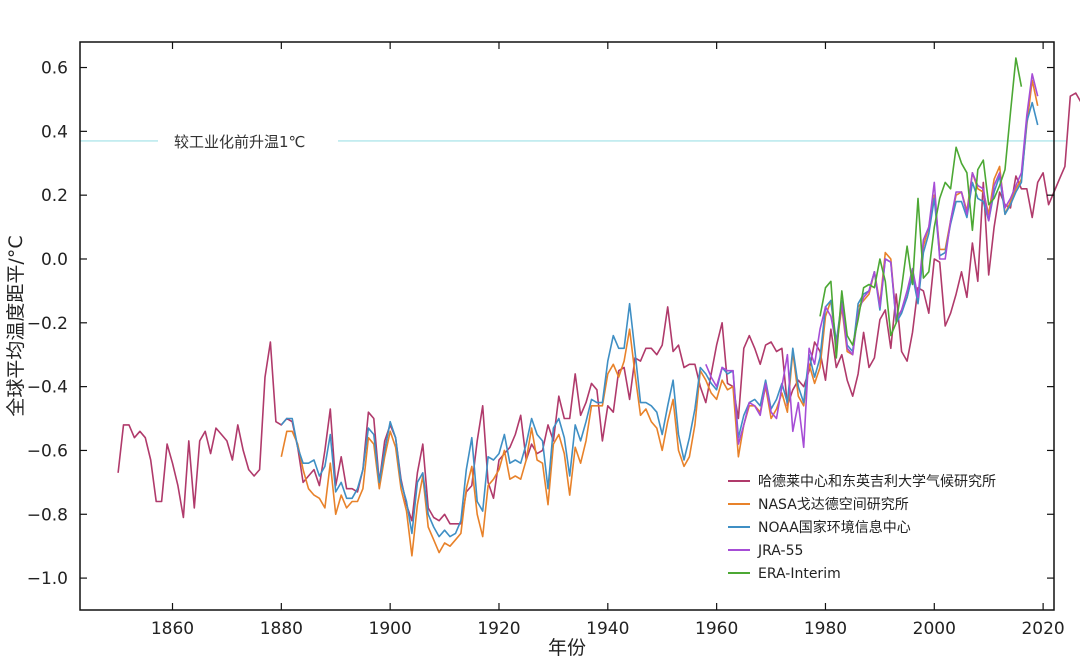 The height and width of the screenshot is (663, 1080). Describe the element at coordinates (1042, 629) in the screenshot. I see `x-tick-label: 2020` at that location.